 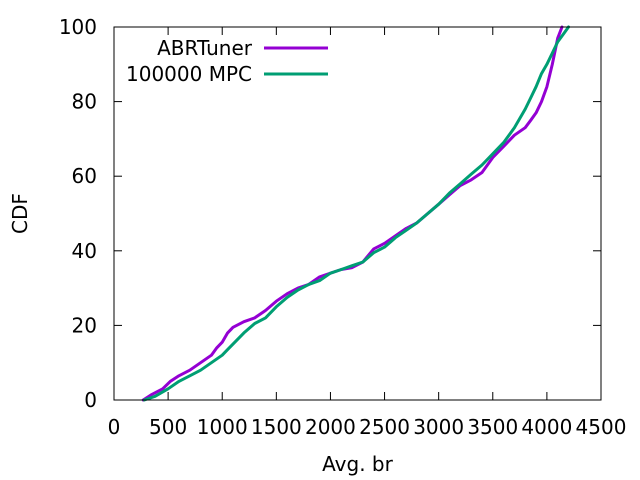 I want to click on legend-label: 100000 MPC, so click(x=189, y=74).